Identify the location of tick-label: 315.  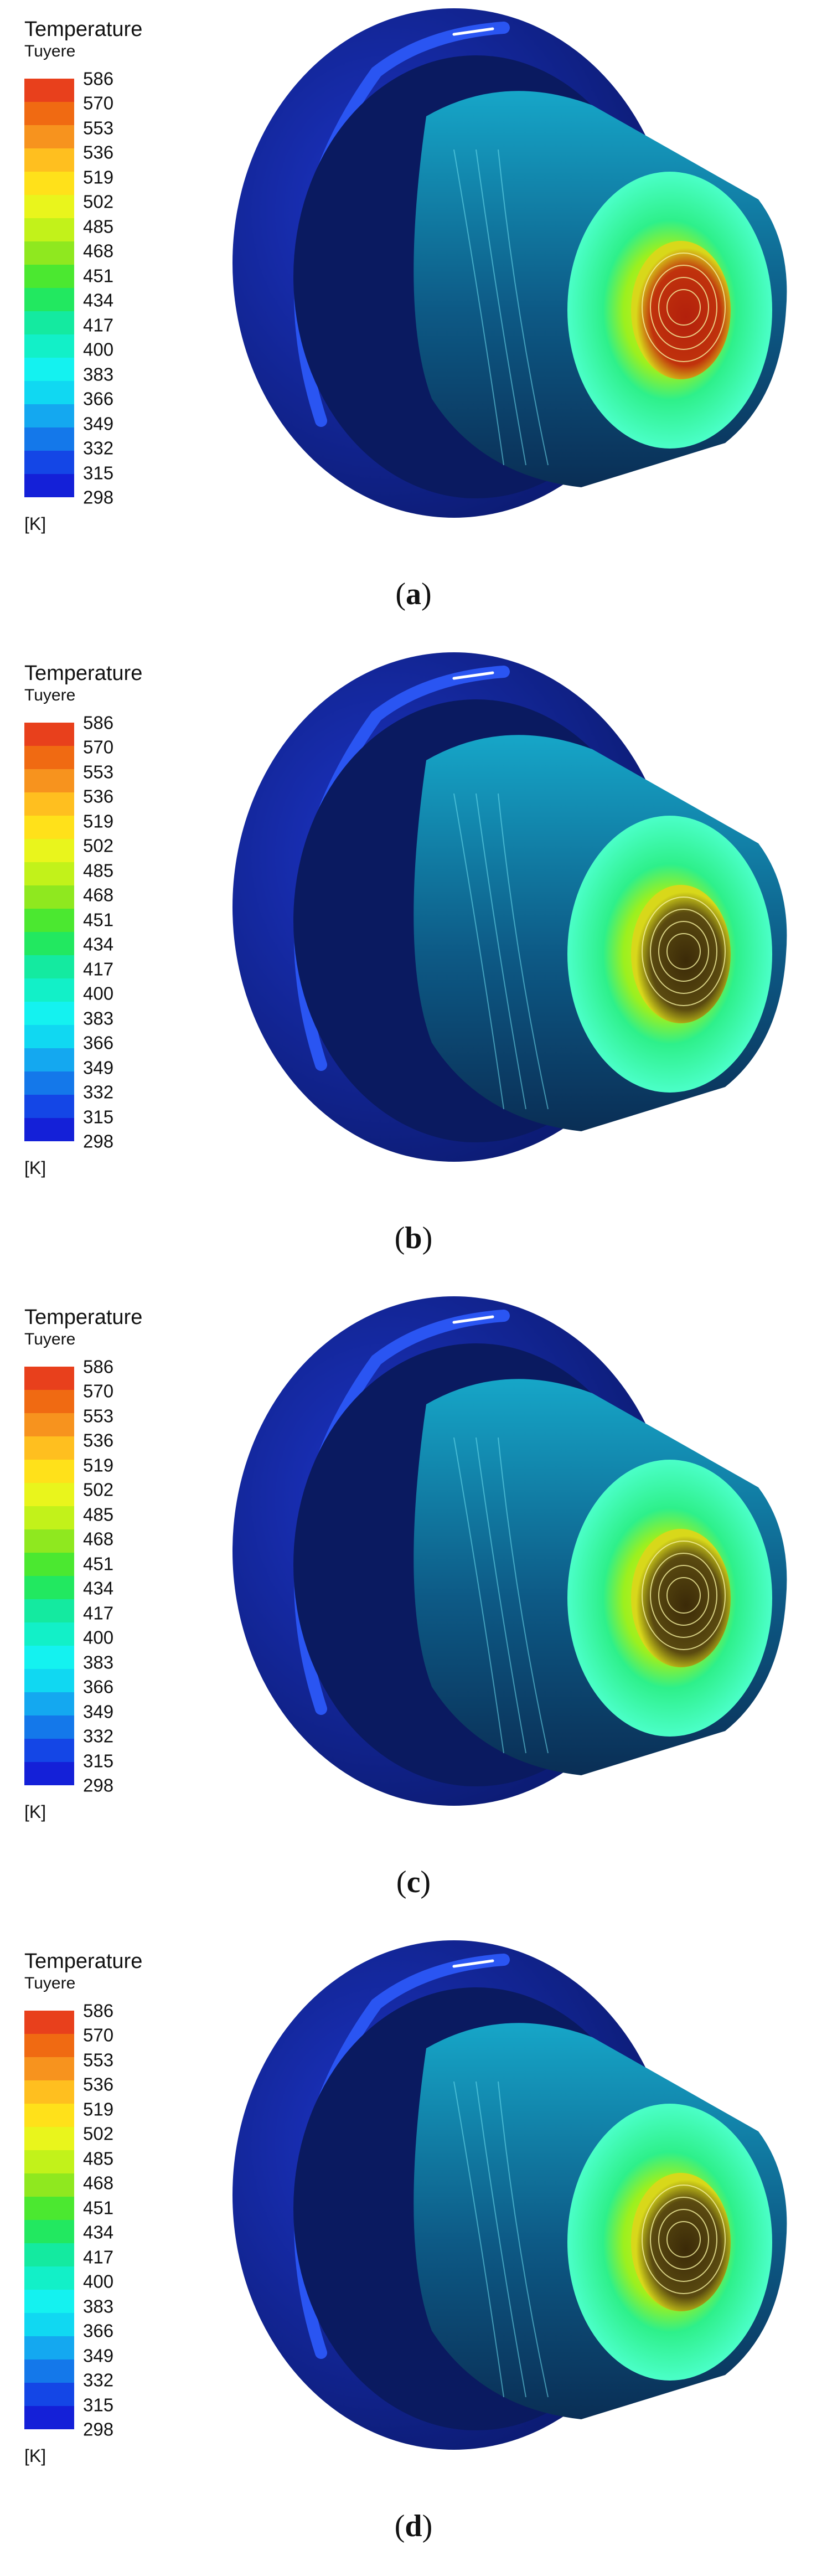
(98, 1760).